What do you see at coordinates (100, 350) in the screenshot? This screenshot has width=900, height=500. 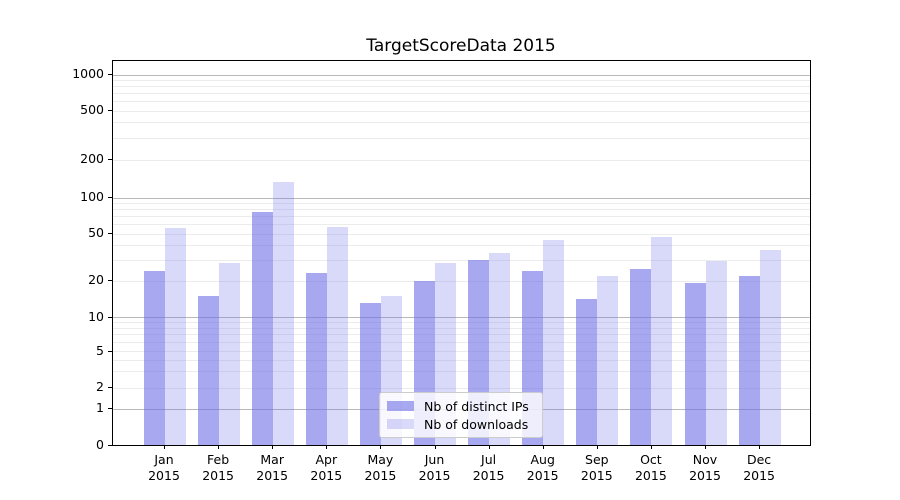 I see `y-tick-label-5: 5` at bounding box center [100, 350].